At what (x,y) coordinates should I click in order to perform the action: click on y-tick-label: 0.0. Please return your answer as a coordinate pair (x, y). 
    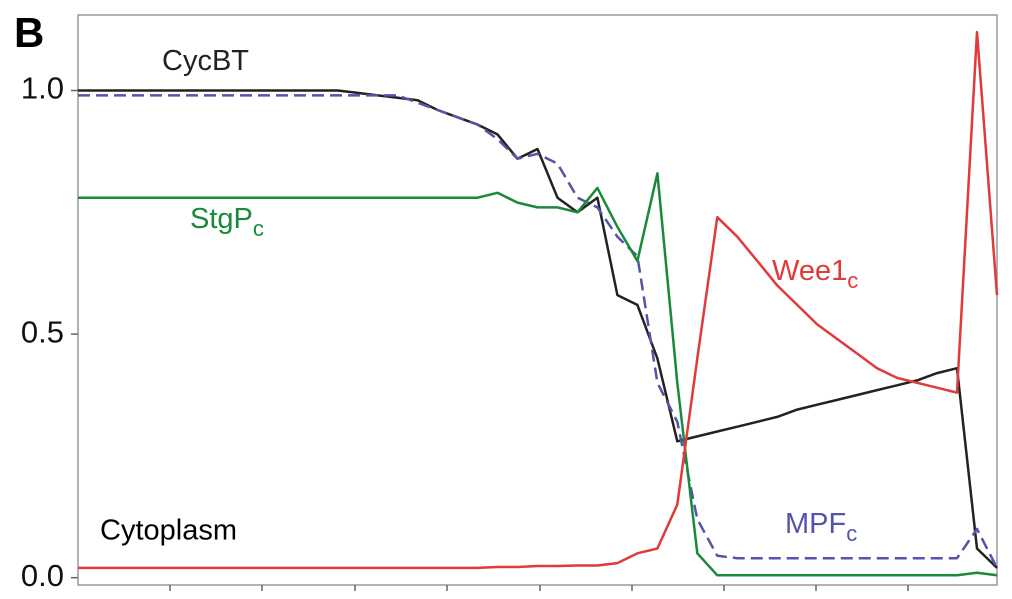
    Looking at the image, I should click on (42, 575).